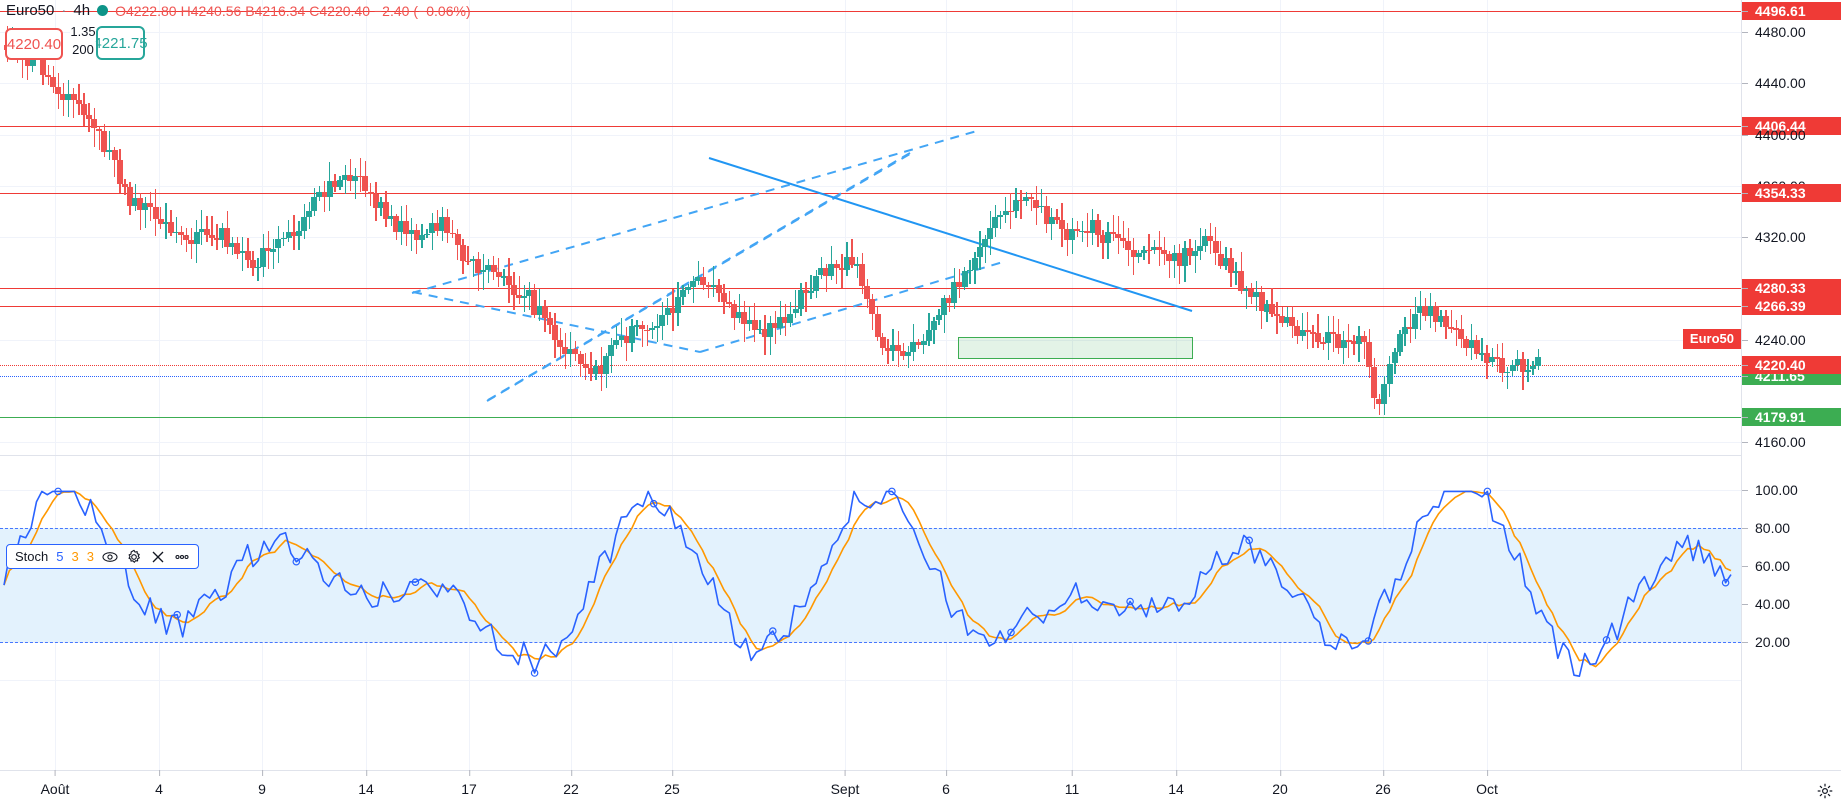 The width and height of the screenshot is (1841, 808). I want to click on price-axis-tick: 4160.00, so click(1791, 442).